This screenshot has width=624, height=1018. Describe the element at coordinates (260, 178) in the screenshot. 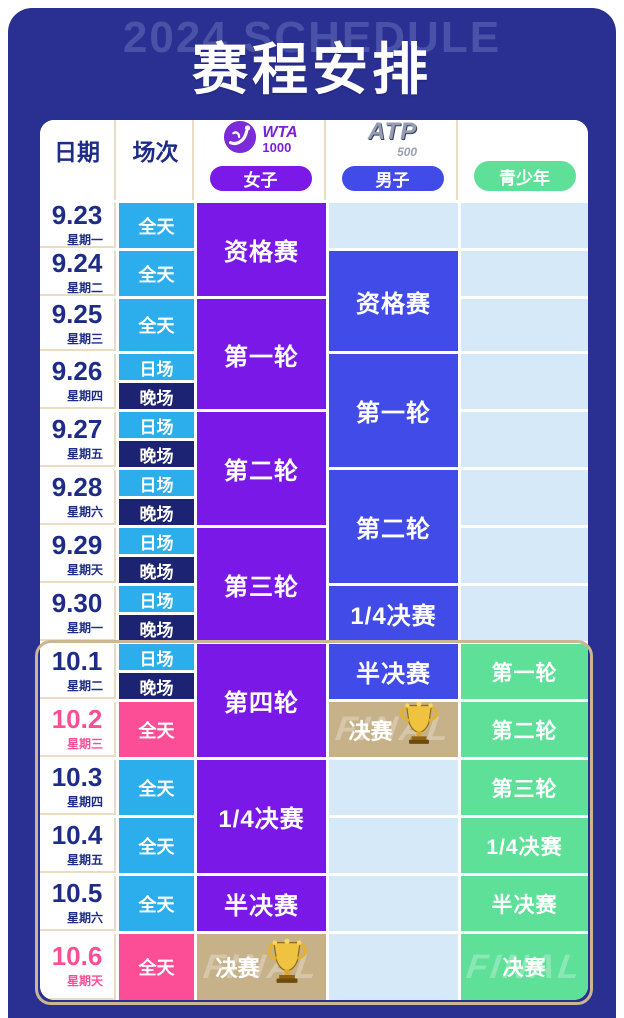

I see `women-pill: 女子` at that location.